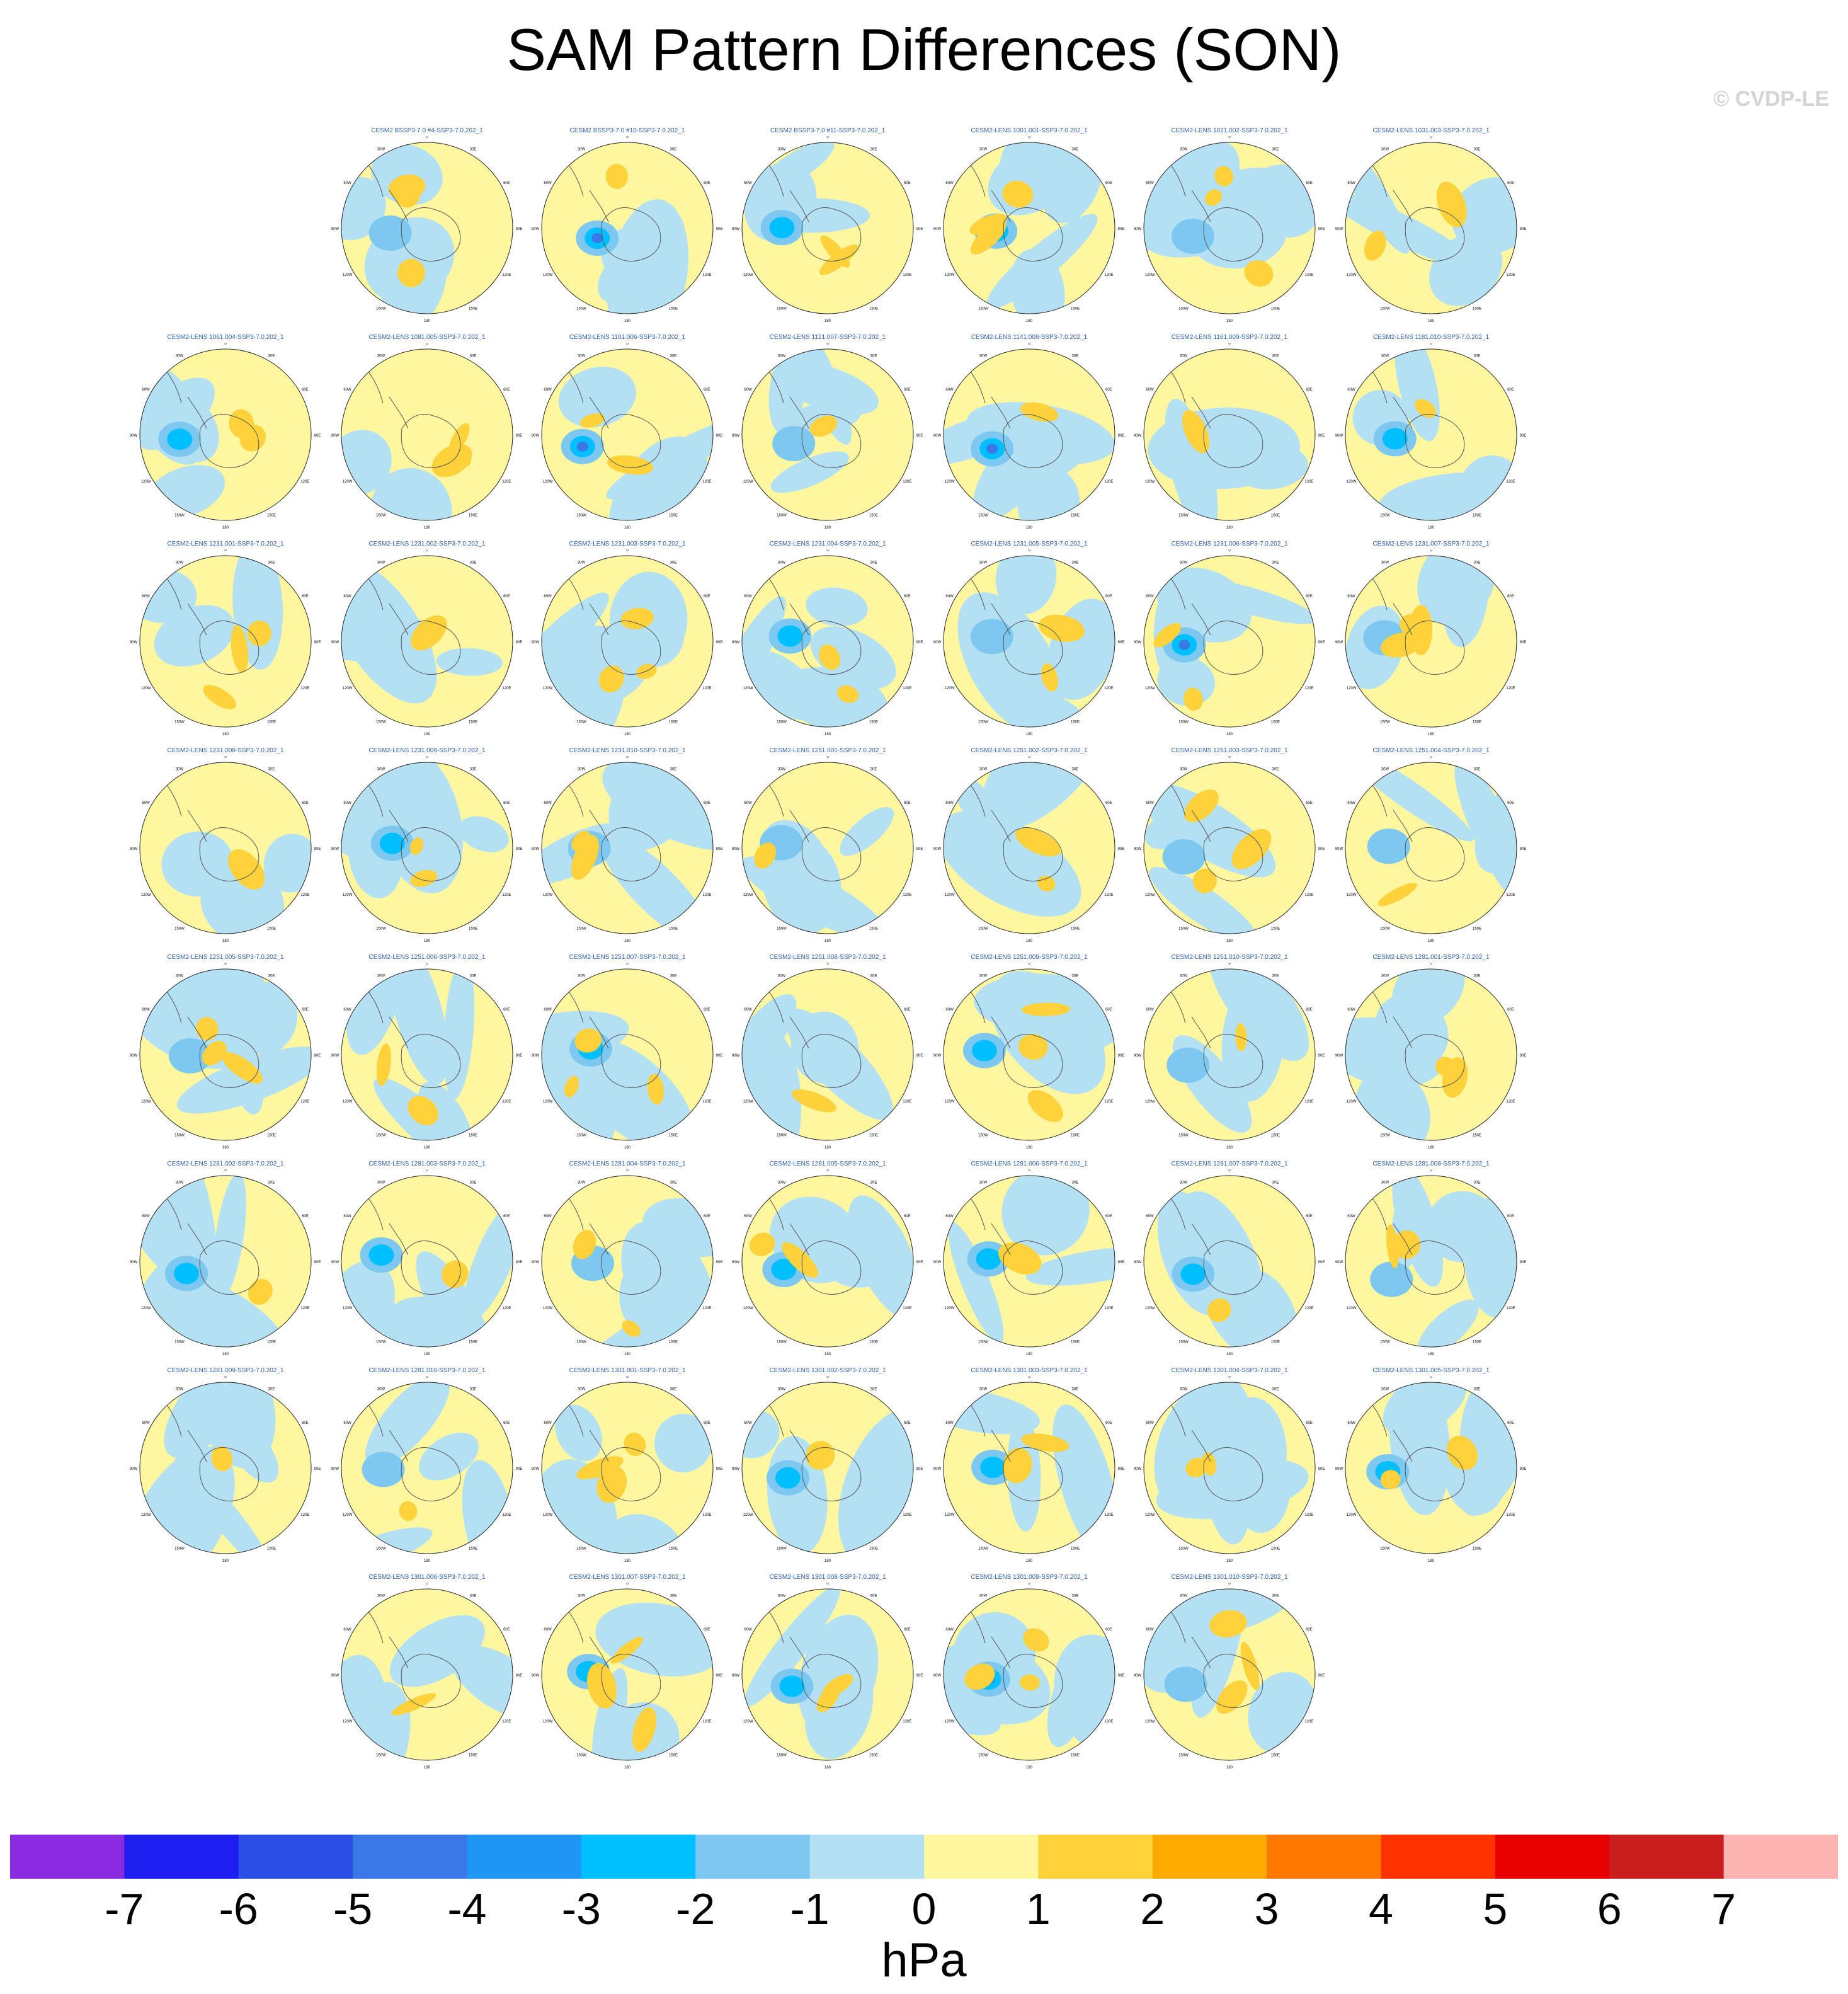  I want to click on colorbar, so click(924, 1857).